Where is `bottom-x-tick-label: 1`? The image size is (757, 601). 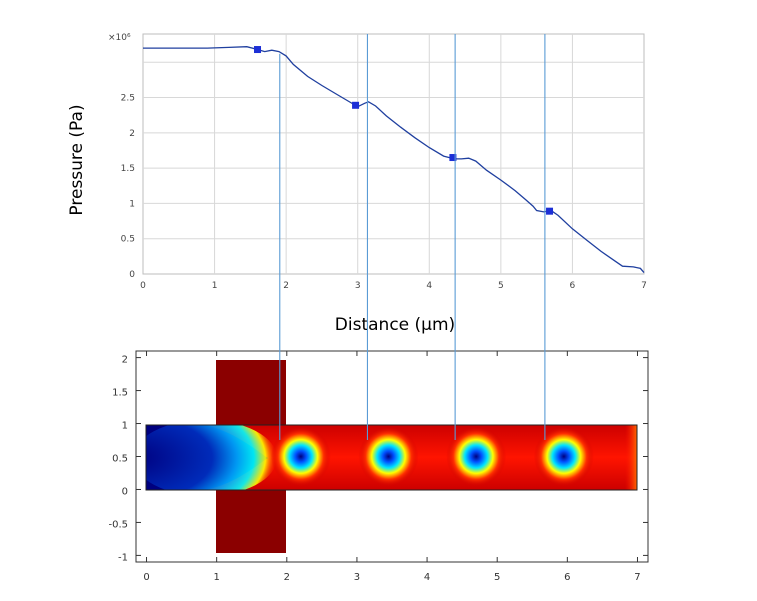 bottom-x-tick-label: 1 is located at coordinates (216, 577).